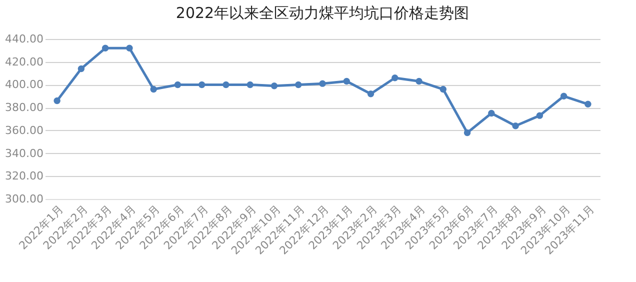  I want to click on y-tick-label: 300.00, so click(24, 199).